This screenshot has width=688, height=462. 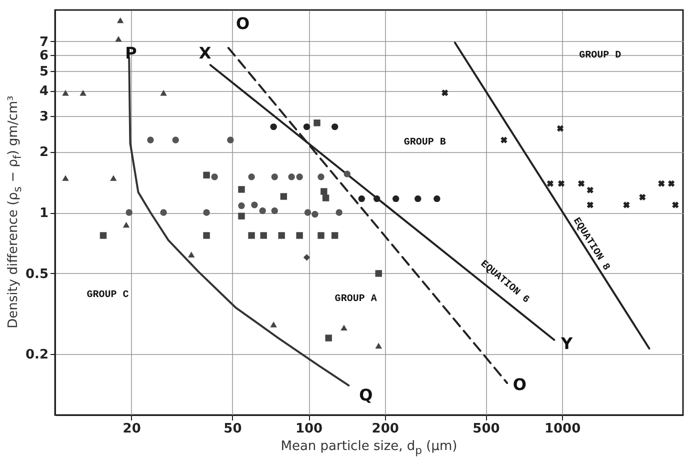 I want to click on x-tick-label: 20, so click(x=131, y=429).